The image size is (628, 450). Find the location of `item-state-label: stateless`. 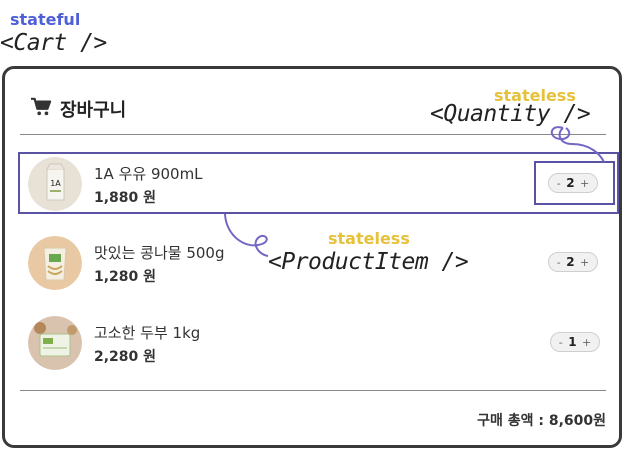

item-state-label: stateless is located at coordinates (369, 238).